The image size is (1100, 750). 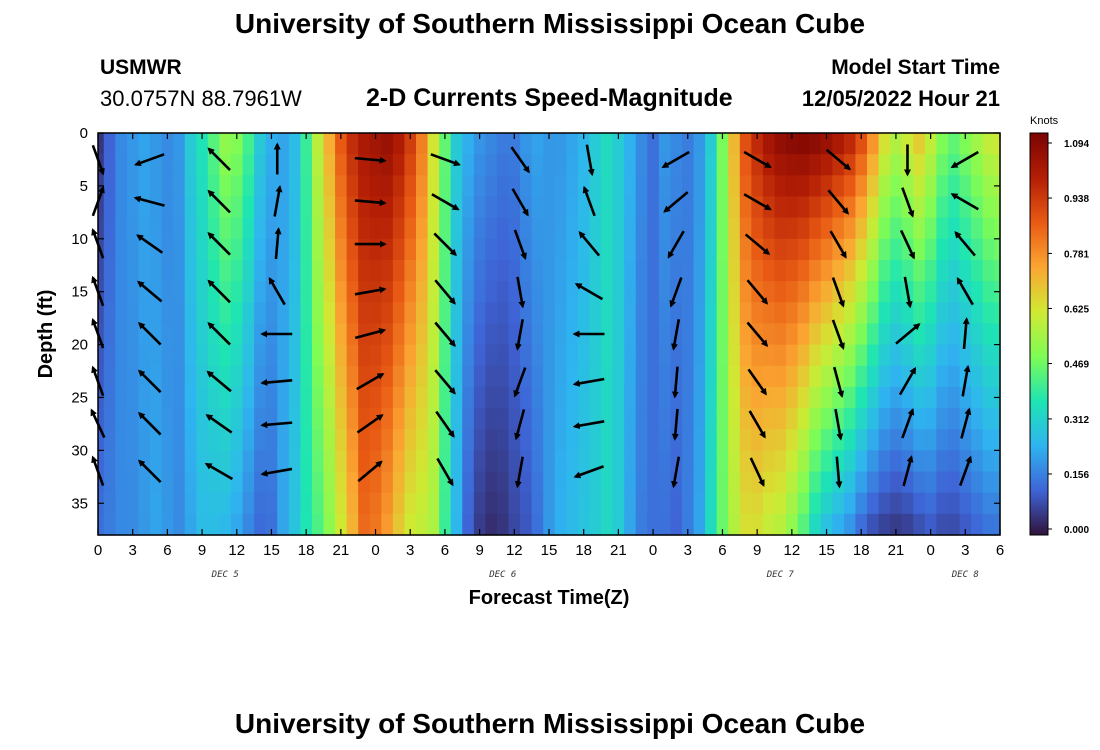 What do you see at coordinates (757, 550) in the screenshot?
I see `x-tick-label: 9` at bounding box center [757, 550].